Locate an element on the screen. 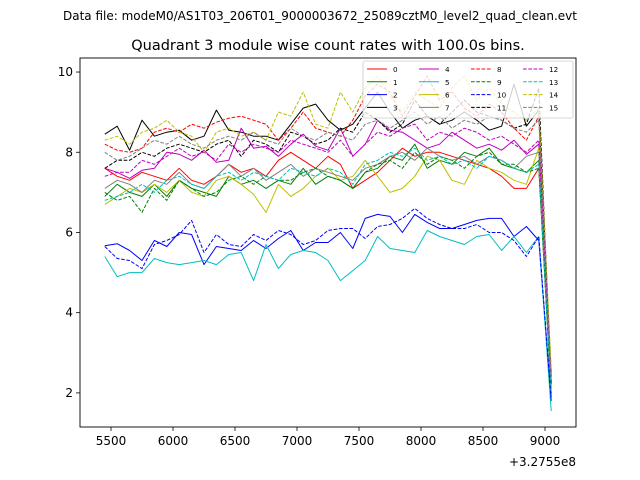  legend-label-6: 6 is located at coordinates (447, 95).